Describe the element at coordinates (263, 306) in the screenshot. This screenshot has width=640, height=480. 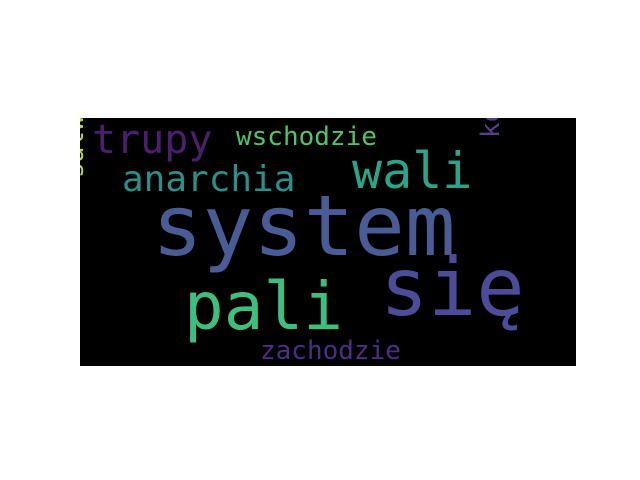
I see `word-pali: pali` at that location.